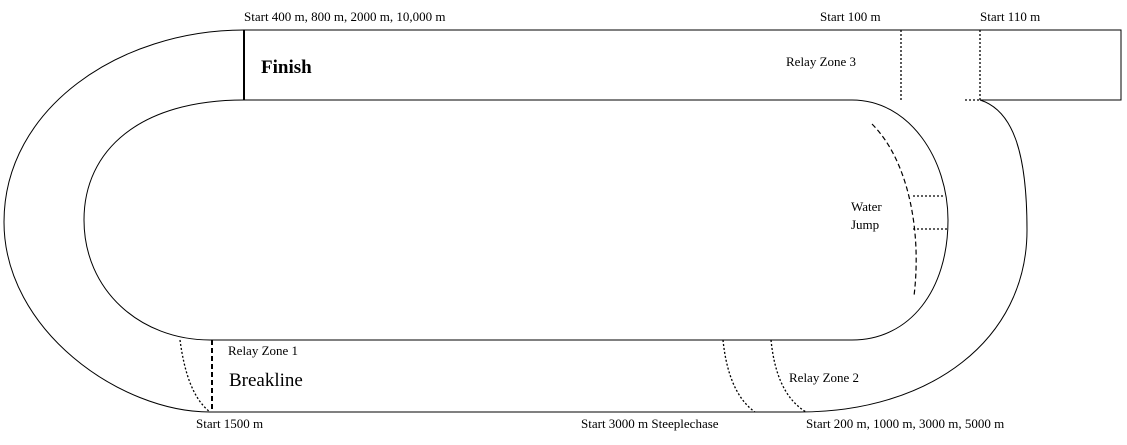  Describe the element at coordinates (266, 380) in the screenshot. I see `label-breakline: Breakline` at that location.